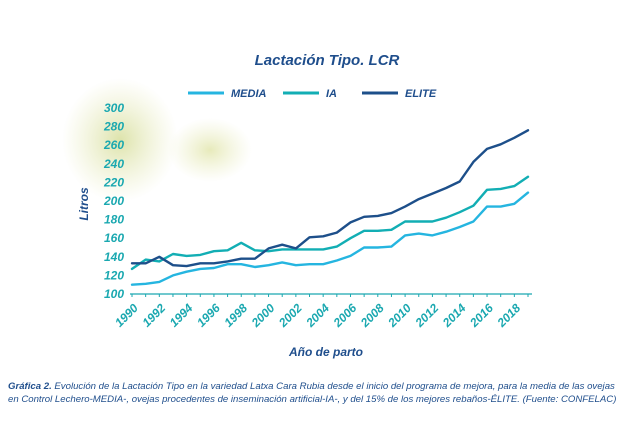 The image size is (634, 433). What do you see at coordinates (290, 316) in the screenshot?
I see `x-tick-label: 2002` at bounding box center [290, 316].